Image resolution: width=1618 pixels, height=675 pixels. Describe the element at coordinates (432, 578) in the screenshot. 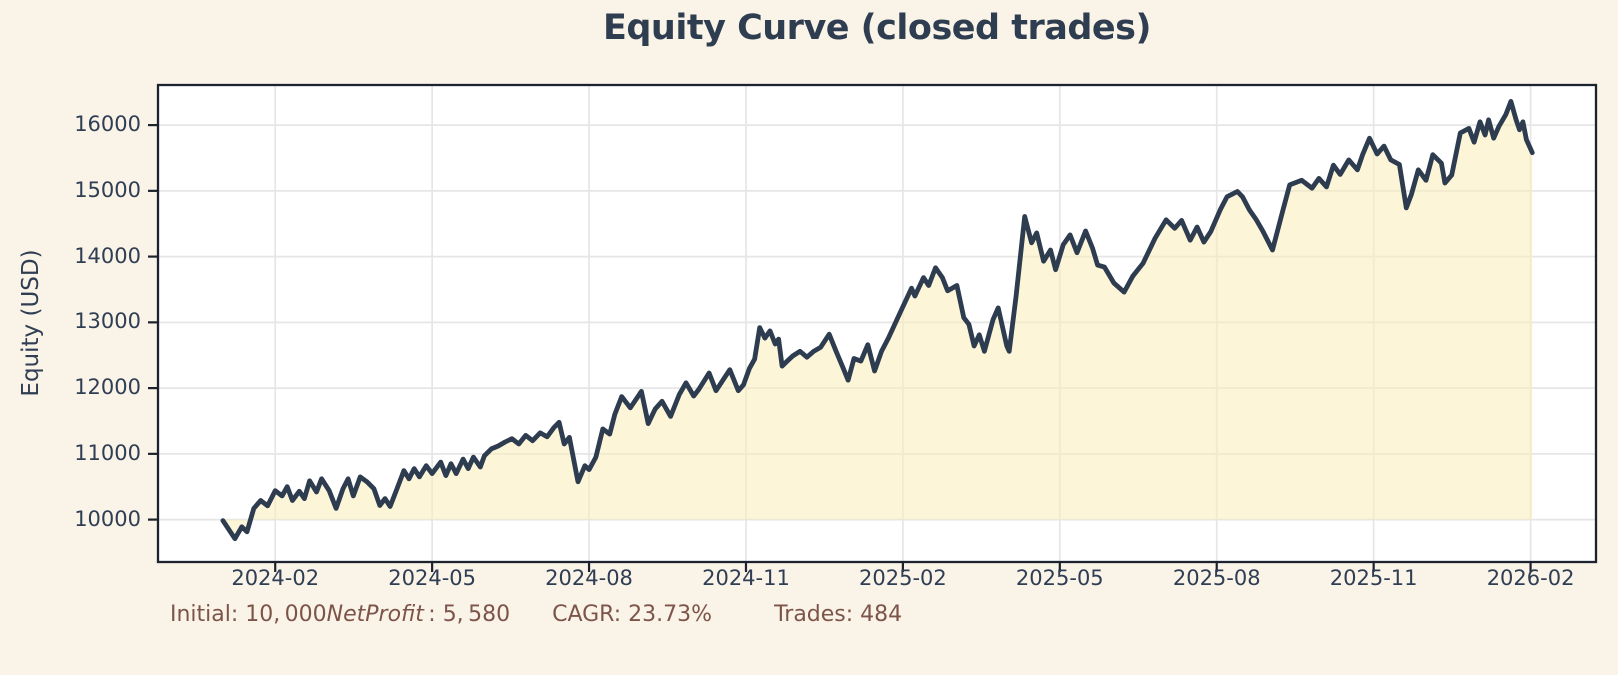

I see `x-tick-label: 2024-05` at that location.